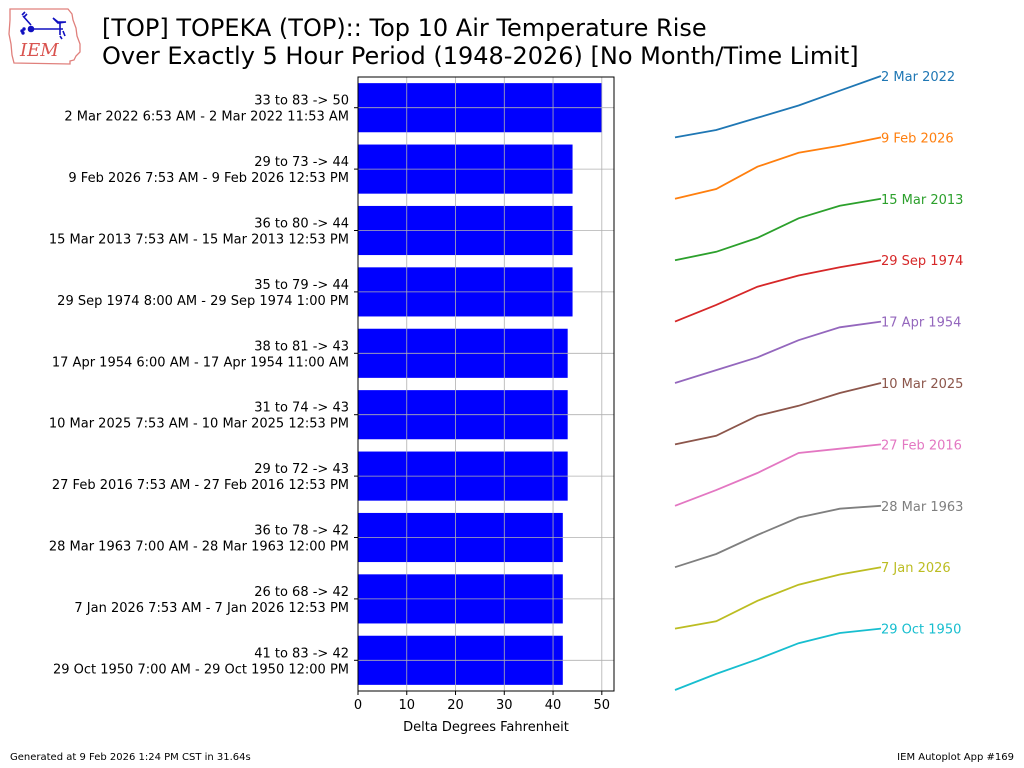  Describe the element at coordinates (482, 702) in the screenshot. I see `x-tick-layer: 0 10 20 30 40 50` at that location.